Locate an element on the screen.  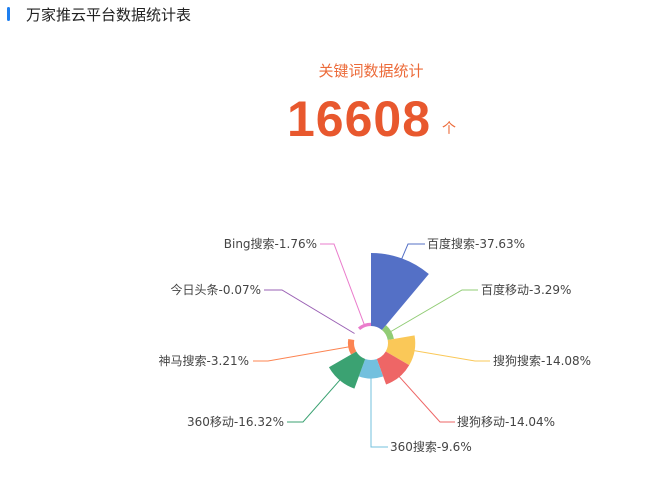
title-accent-bar is located at coordinates (8, 14).